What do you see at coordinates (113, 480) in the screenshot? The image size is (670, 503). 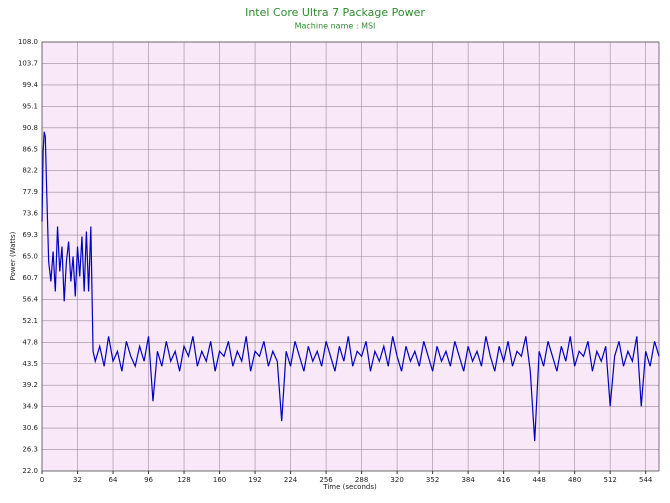 I see `x-tick-label: 64` at bounding box center [113, 480].